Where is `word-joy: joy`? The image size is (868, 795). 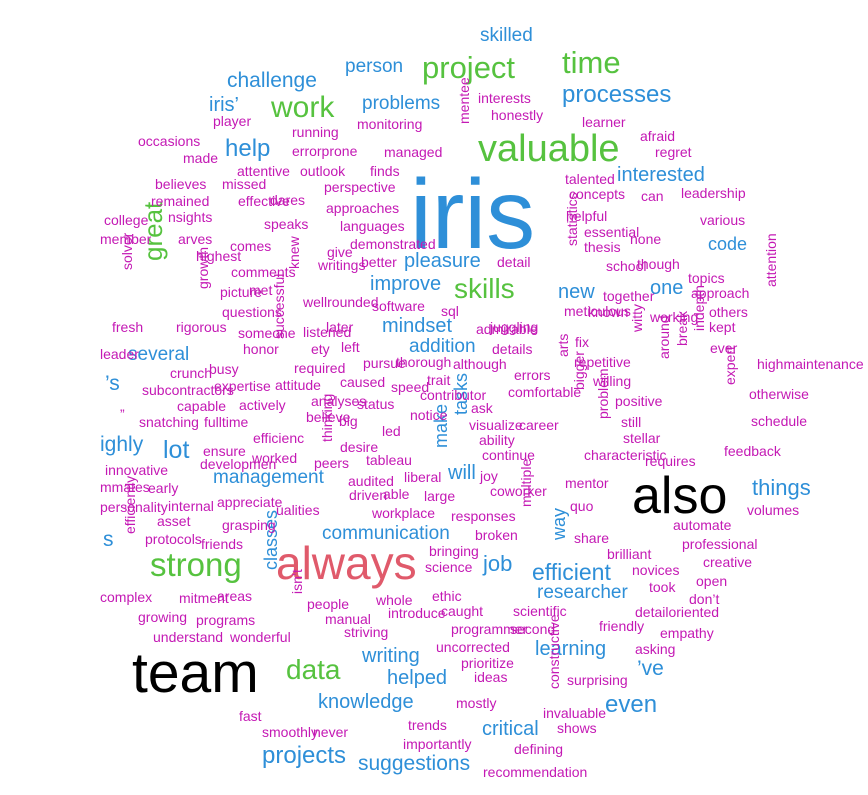 word-joy: joy is located at coordinates (489, 476).